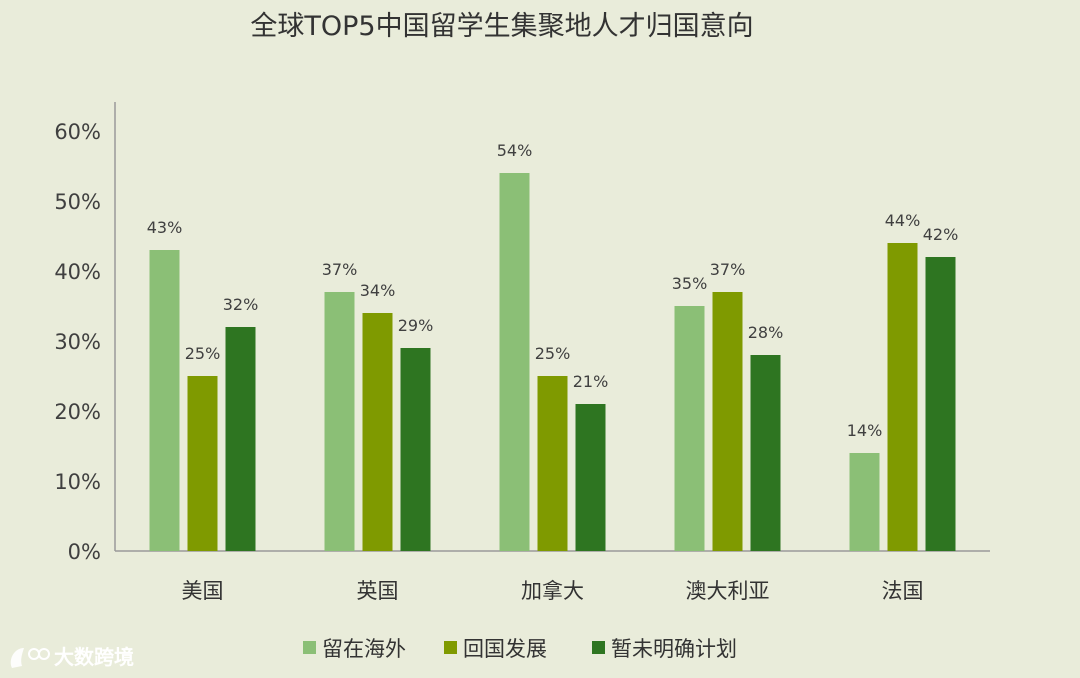 The image size is (1080, 678). I want to click on y-axis-ticks: 0% 10% 20% 30% 40% 50% 60%, so click(77, 342).